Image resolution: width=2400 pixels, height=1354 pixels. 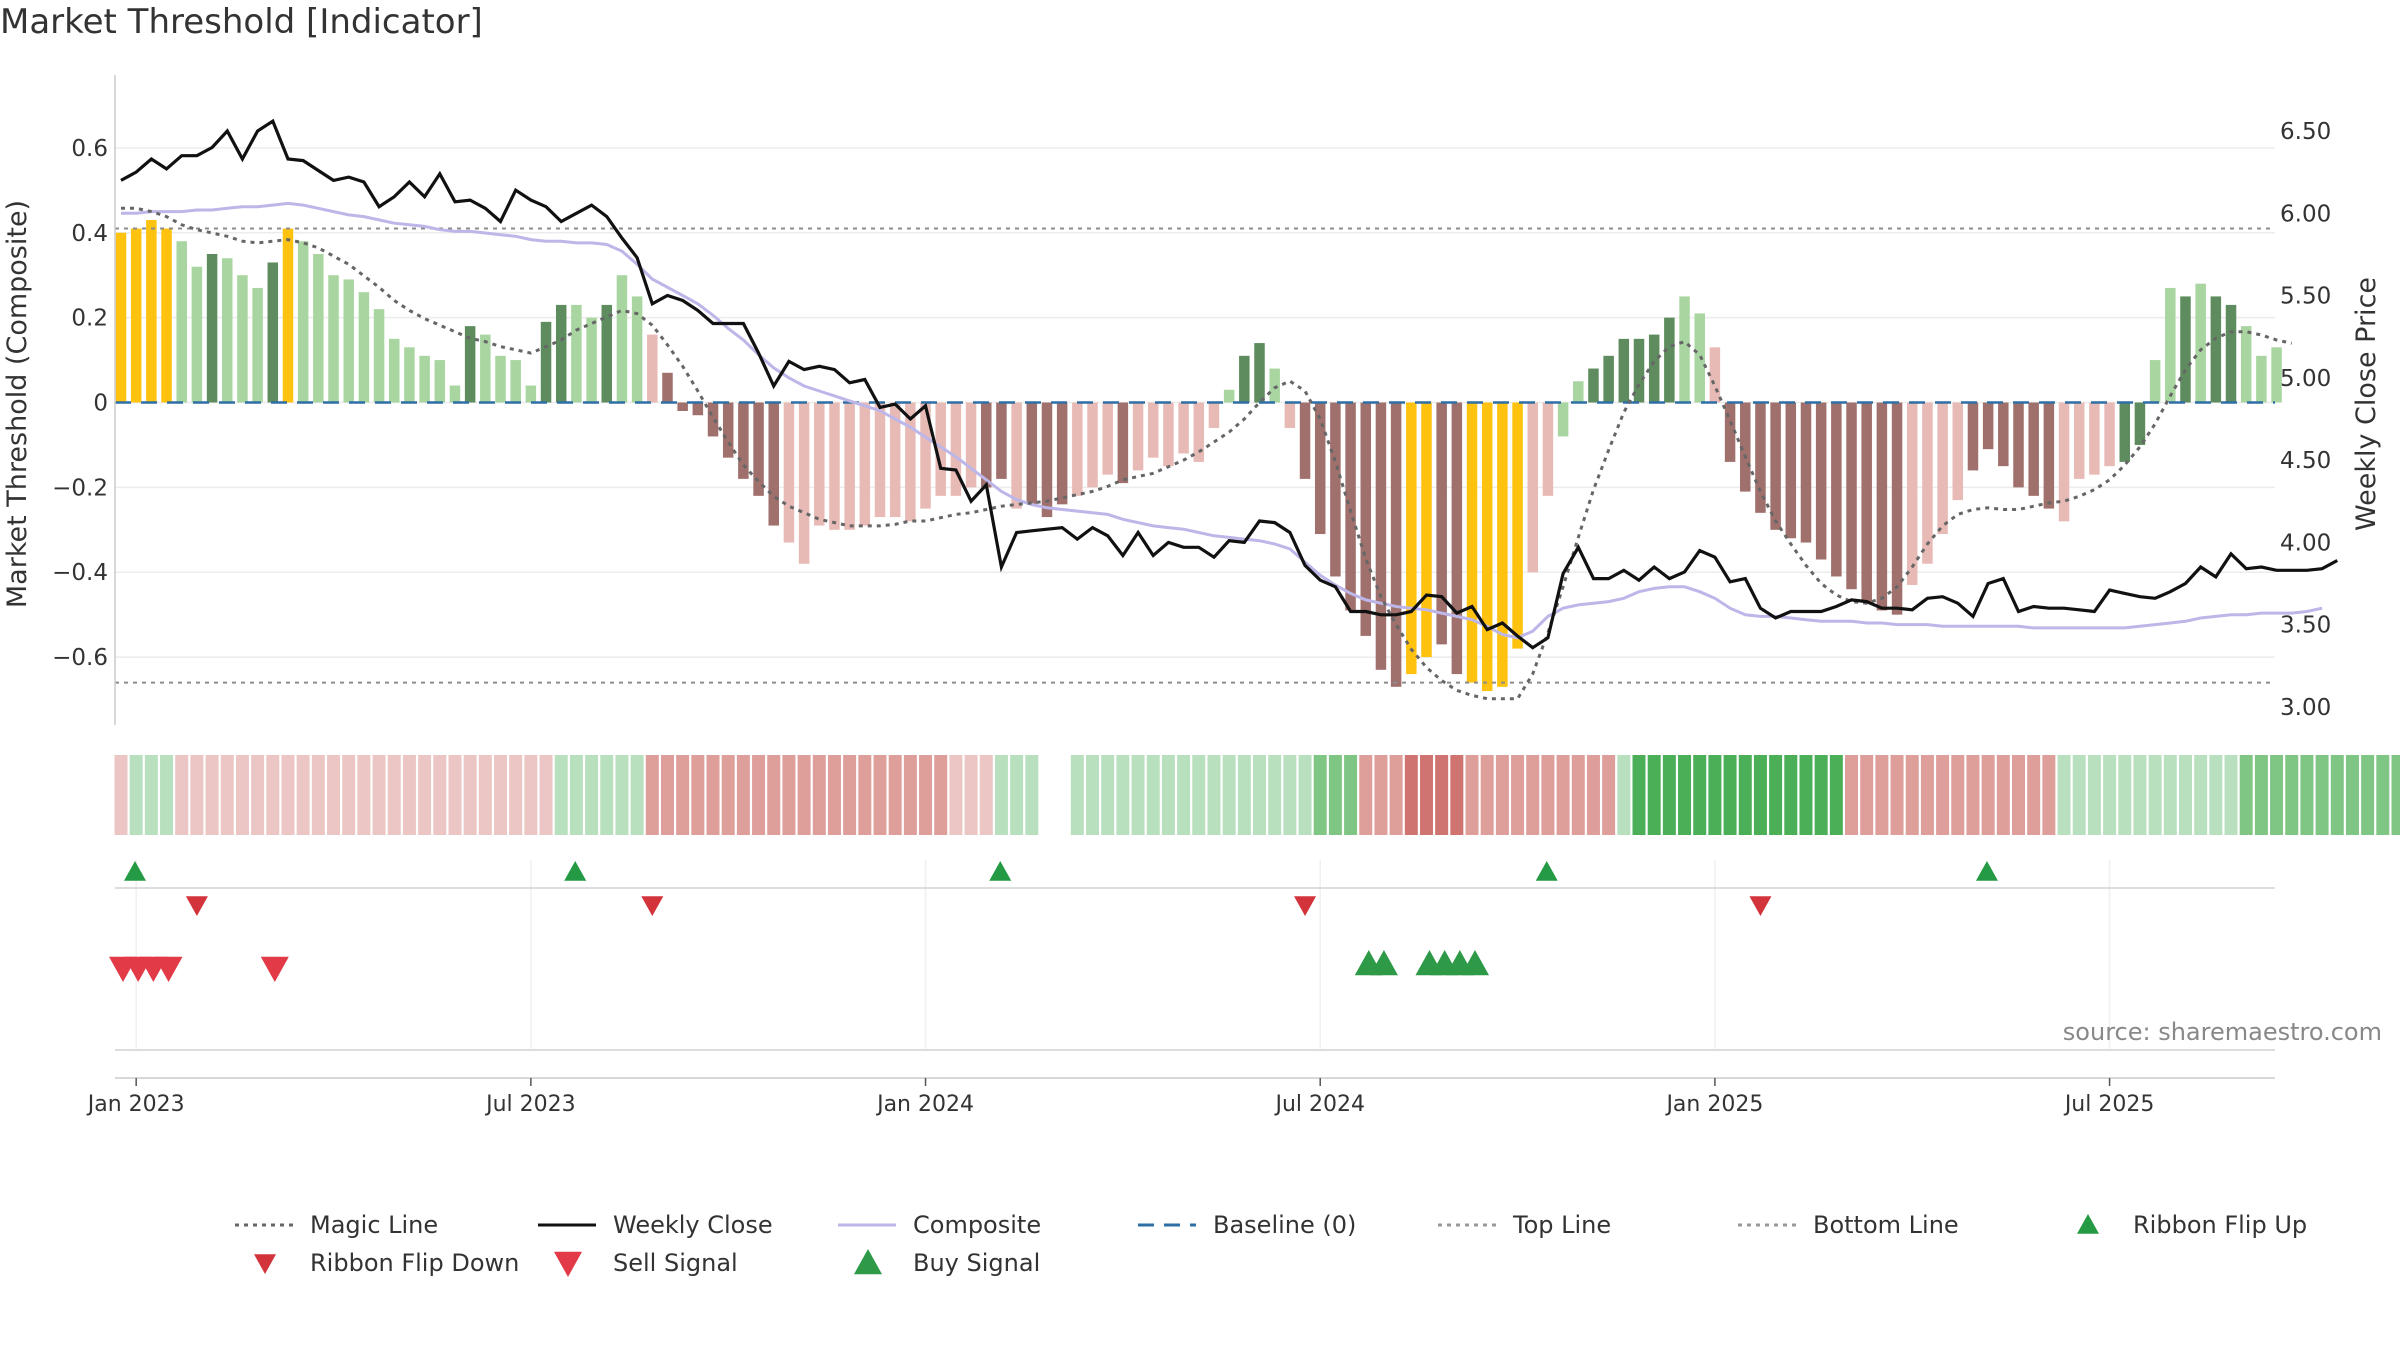 I want to click on x-tick-label: Jul 2023, so click(x=530, y=1104).